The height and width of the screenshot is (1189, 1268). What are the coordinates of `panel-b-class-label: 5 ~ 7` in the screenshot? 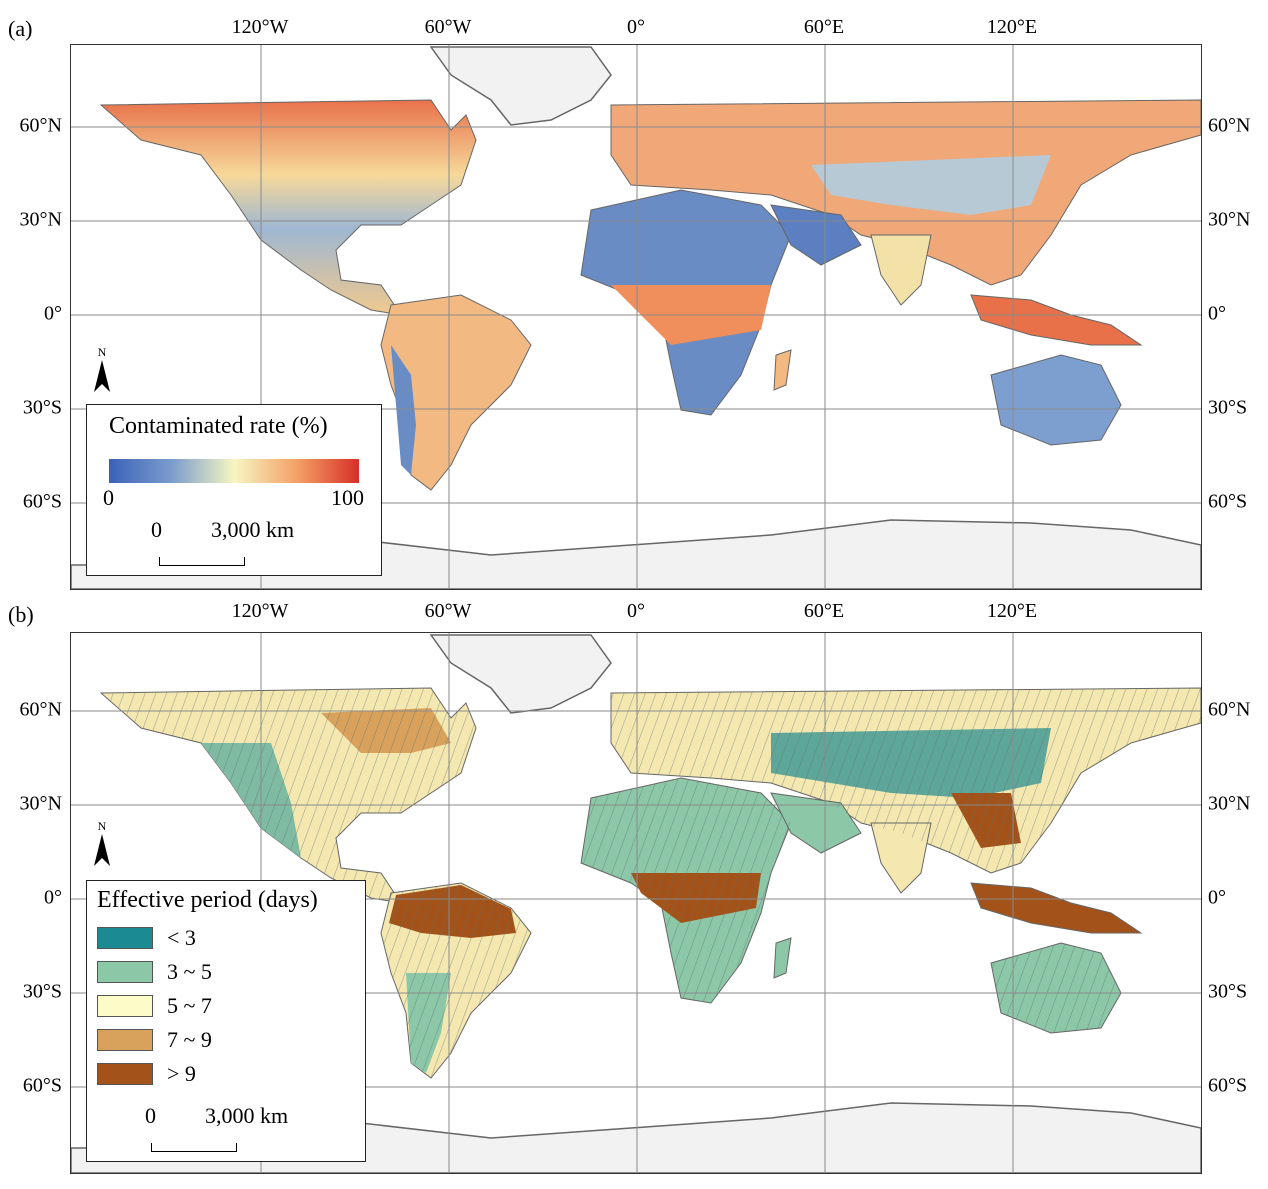 It's located at (189, 1005).